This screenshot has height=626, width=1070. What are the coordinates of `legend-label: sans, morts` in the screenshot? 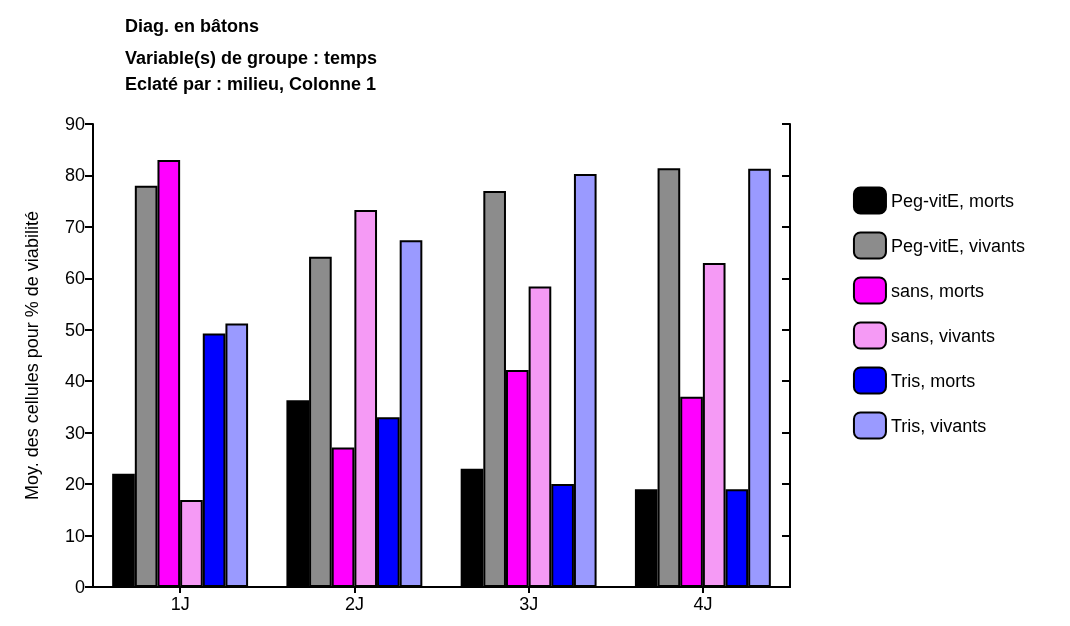 It's located at (937, 290).